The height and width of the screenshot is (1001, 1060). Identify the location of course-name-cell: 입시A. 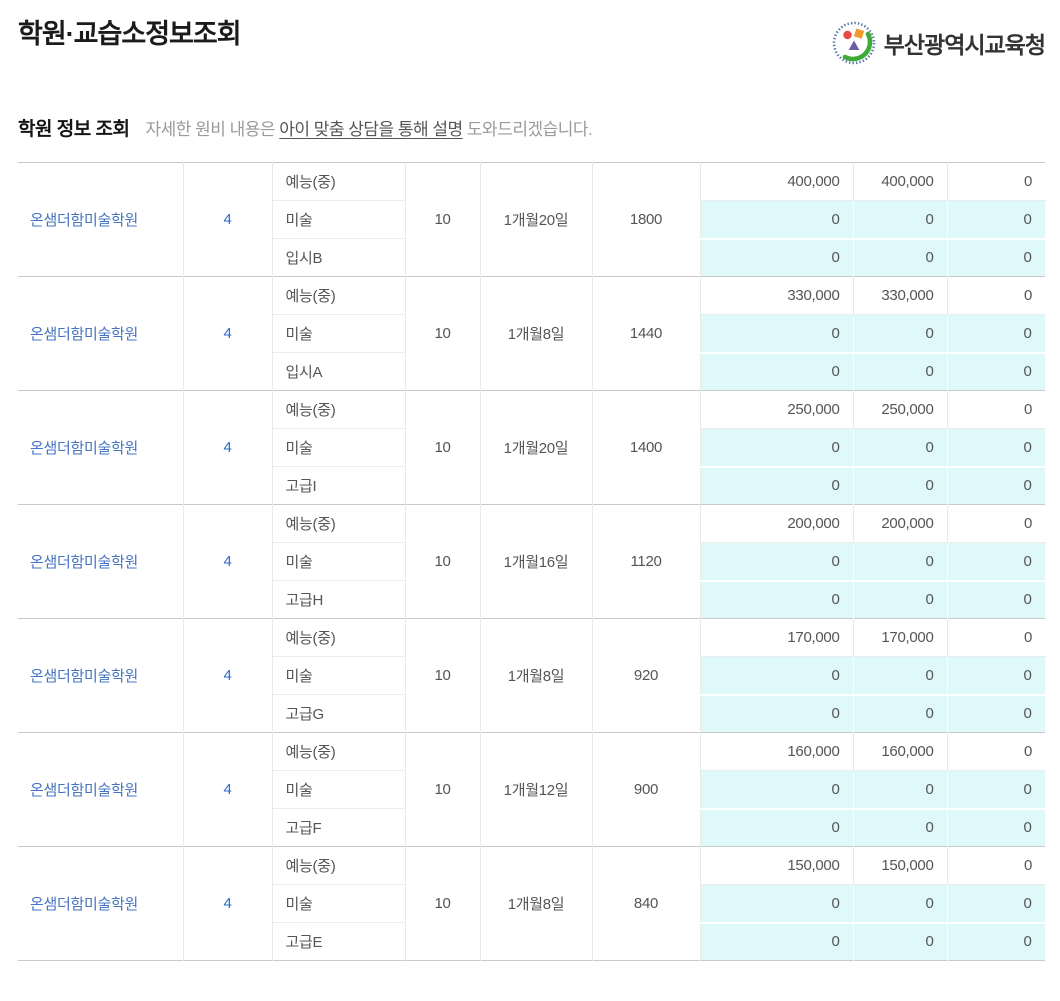
(339, 371).